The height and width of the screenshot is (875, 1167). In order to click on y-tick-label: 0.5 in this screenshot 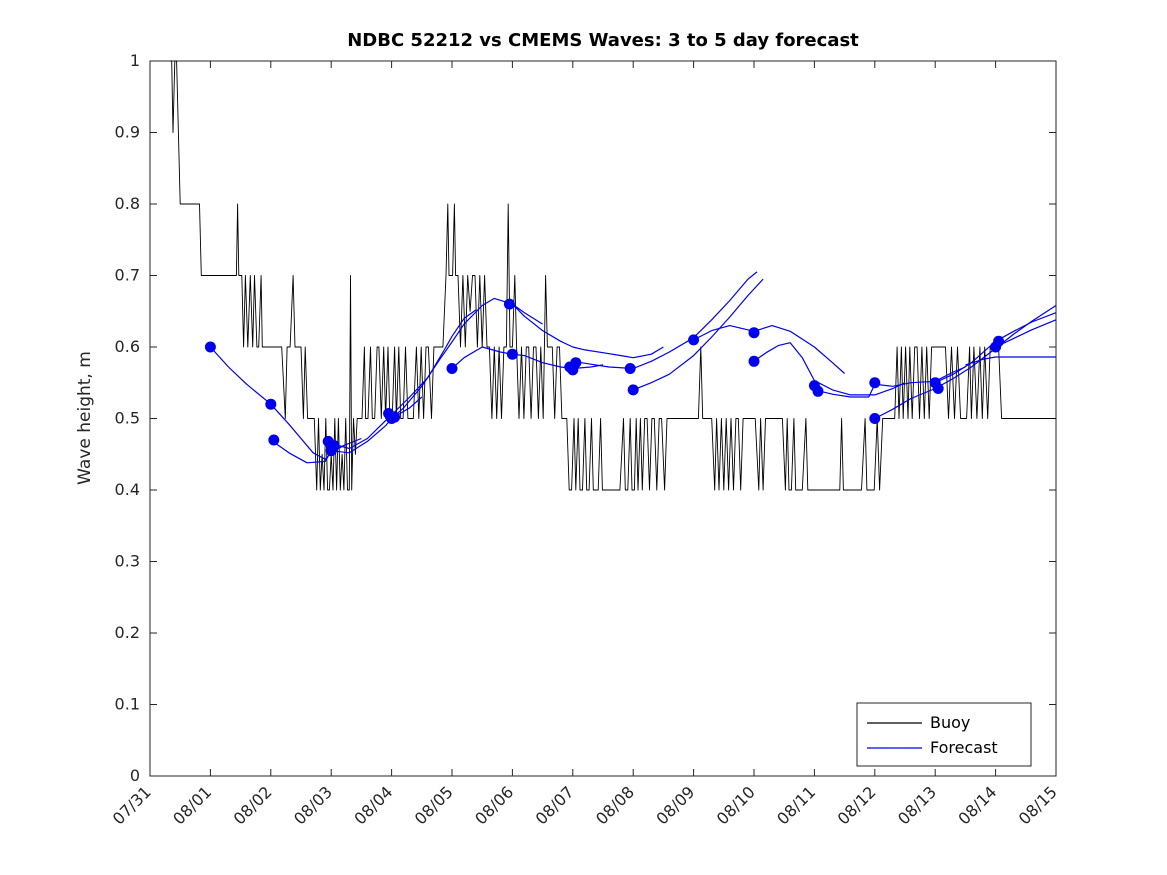, I will do `click(127, 418)`.